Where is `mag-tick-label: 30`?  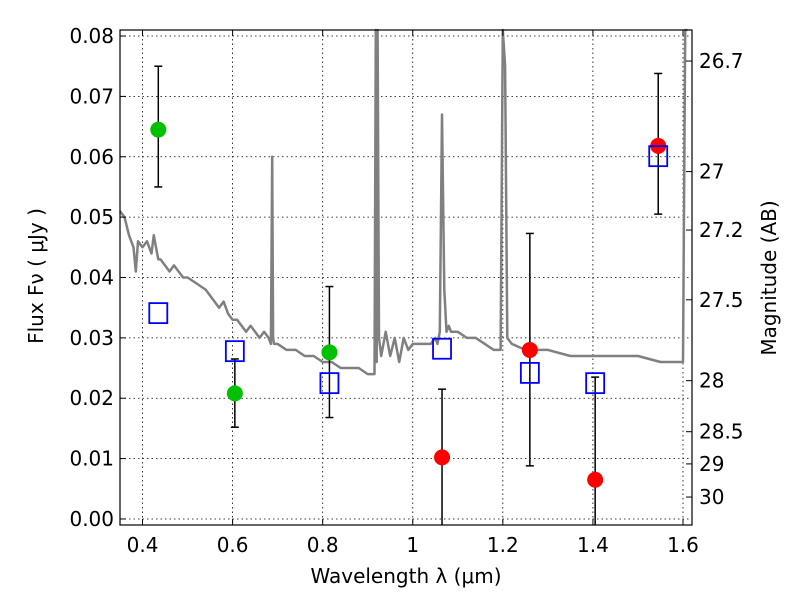
mag-tick-label: 30 is located at coordinates (711, 497).